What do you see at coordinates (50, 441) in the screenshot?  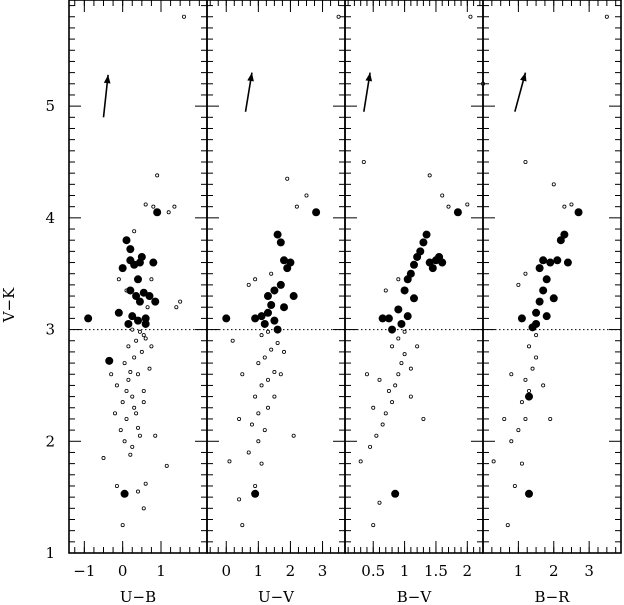 I see `y-tick-label: 2` at bounding box center [50, 441].